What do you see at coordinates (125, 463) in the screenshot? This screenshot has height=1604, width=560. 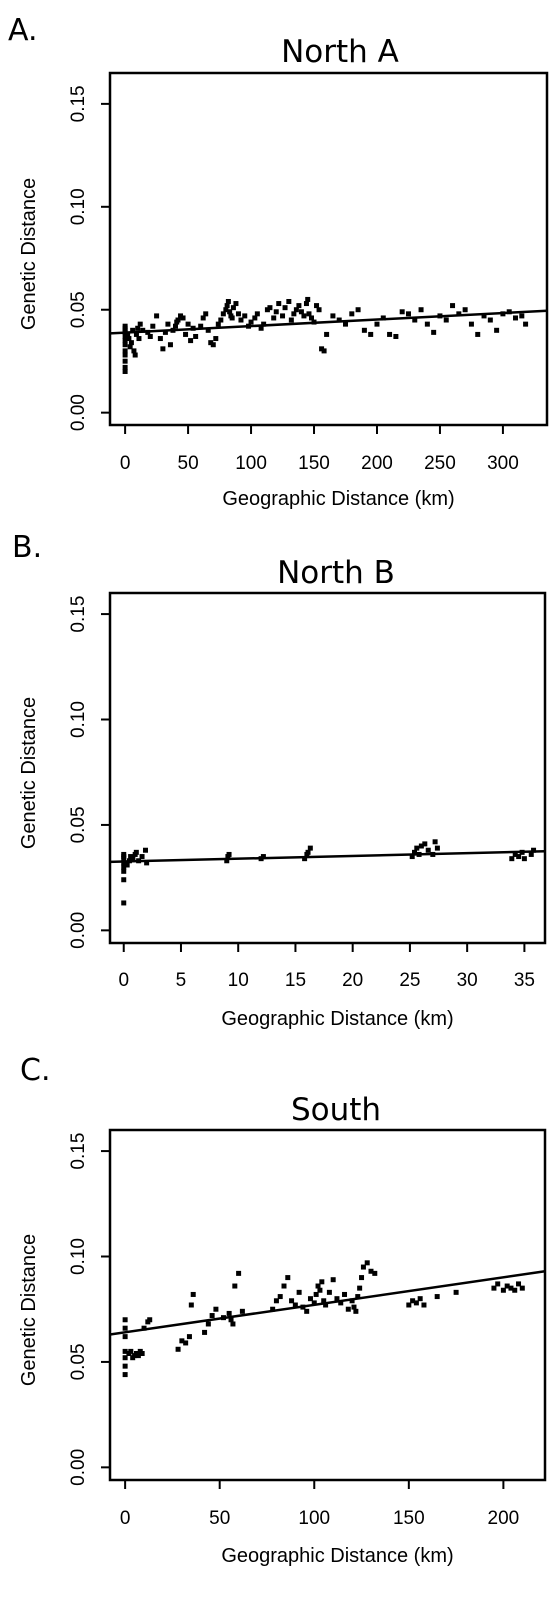 I see `x-tick-label: 0` at bounding box center [125, 463].